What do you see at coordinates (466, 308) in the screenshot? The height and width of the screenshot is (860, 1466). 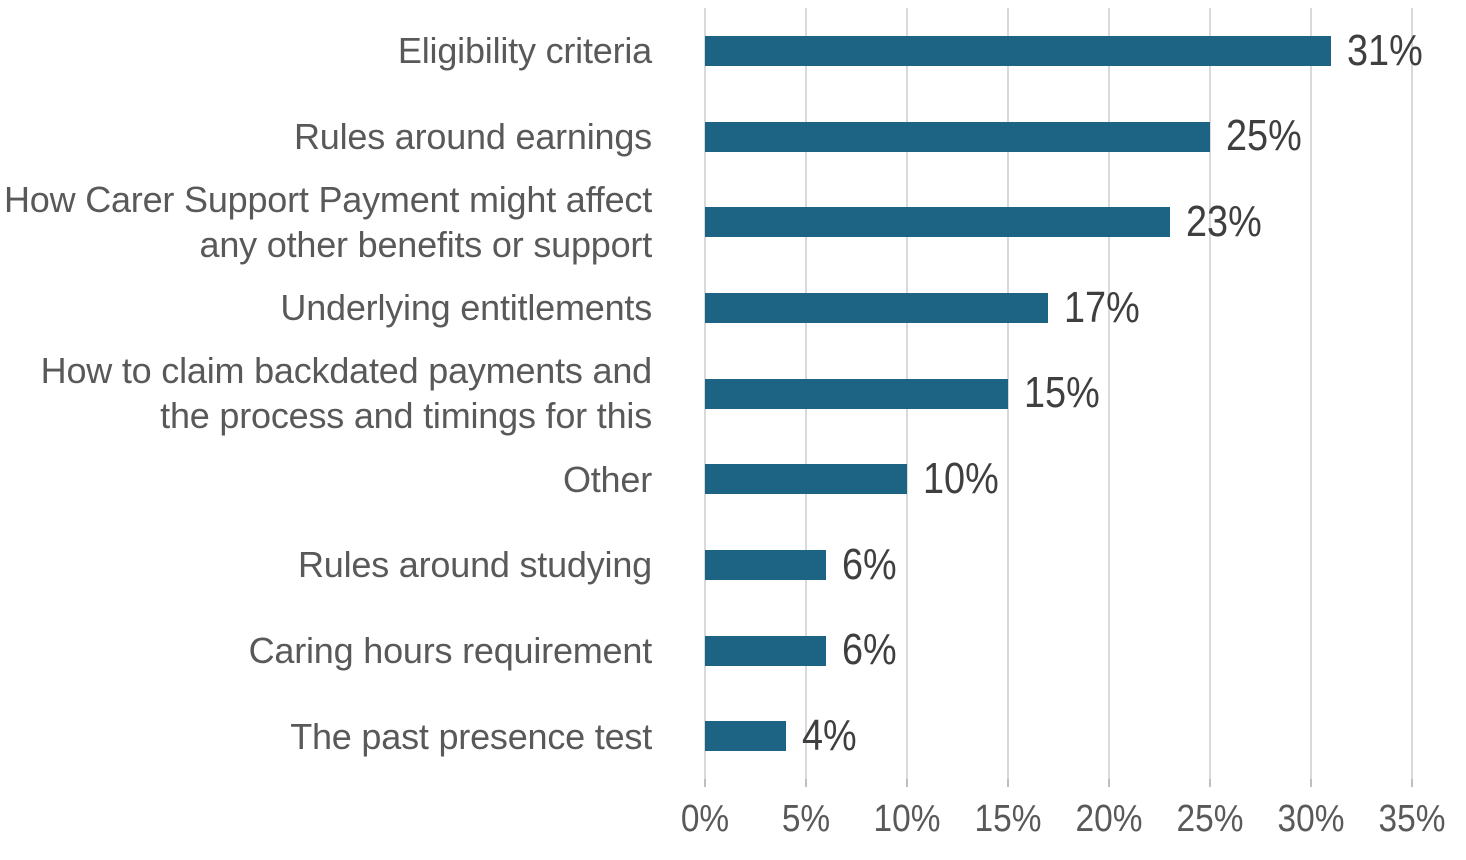 I see `category-label: Underlying entitlements` at bounding box center [466, 308].